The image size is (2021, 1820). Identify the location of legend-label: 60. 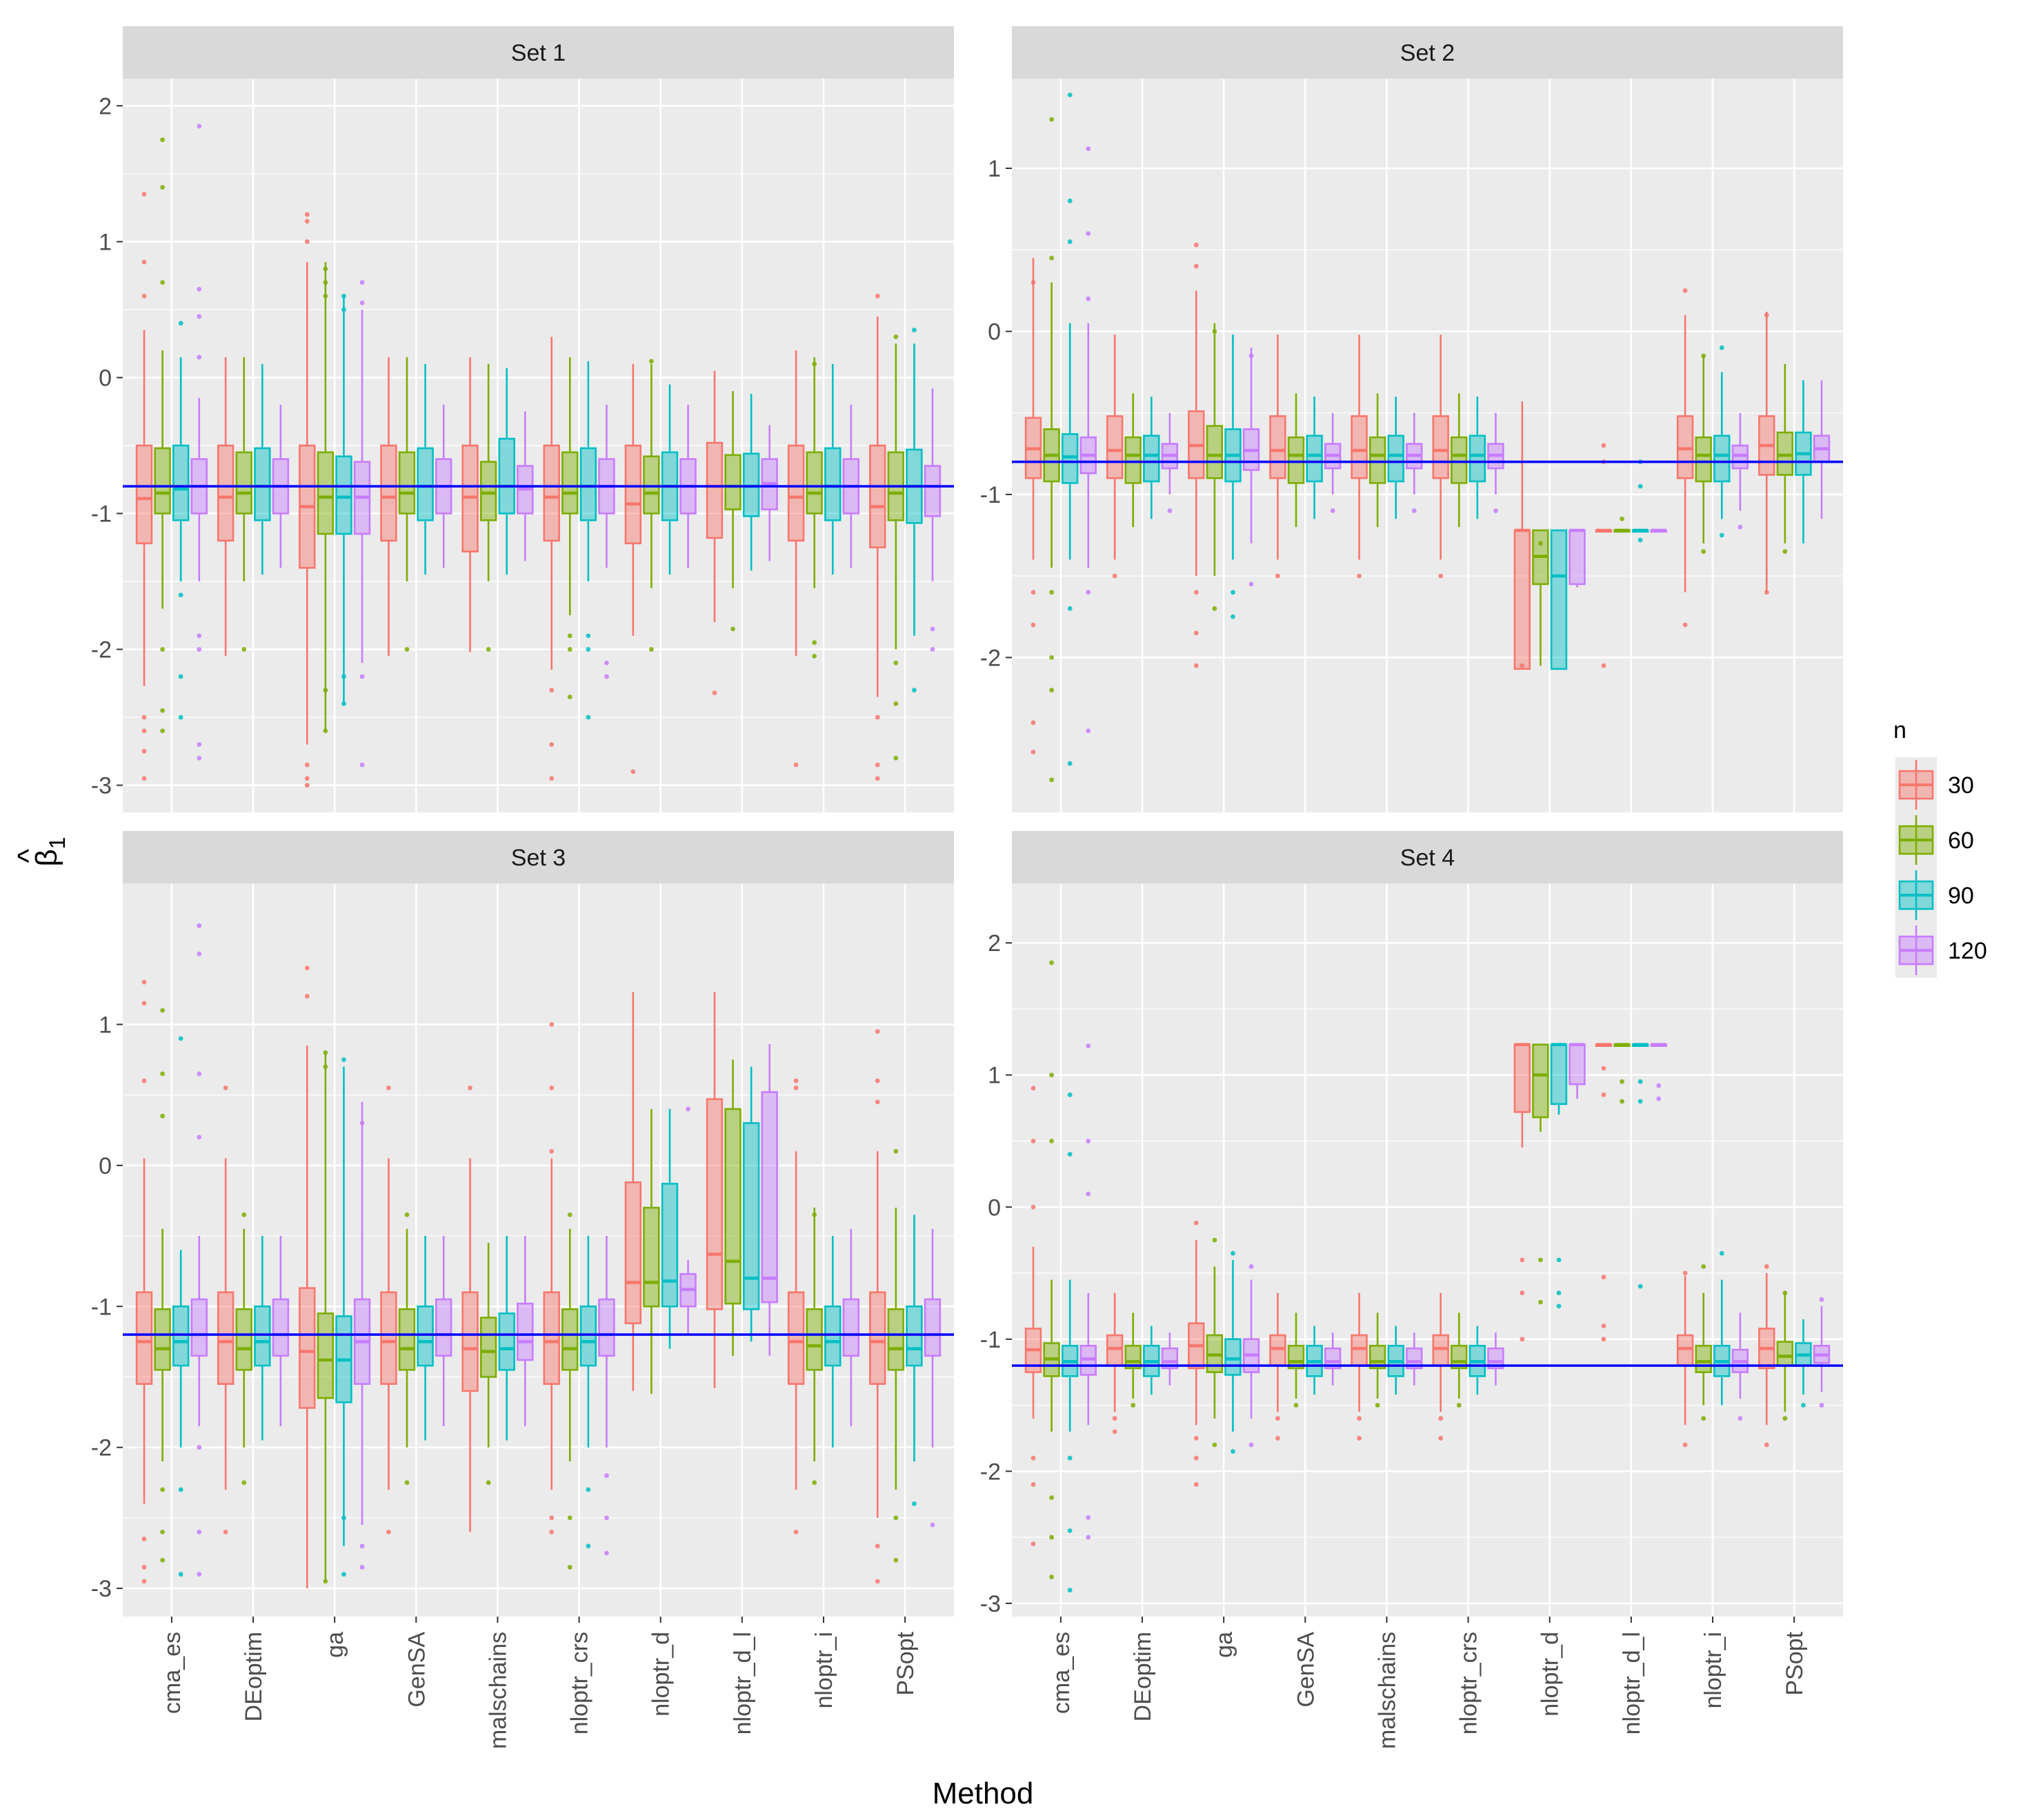
(1961, 841).